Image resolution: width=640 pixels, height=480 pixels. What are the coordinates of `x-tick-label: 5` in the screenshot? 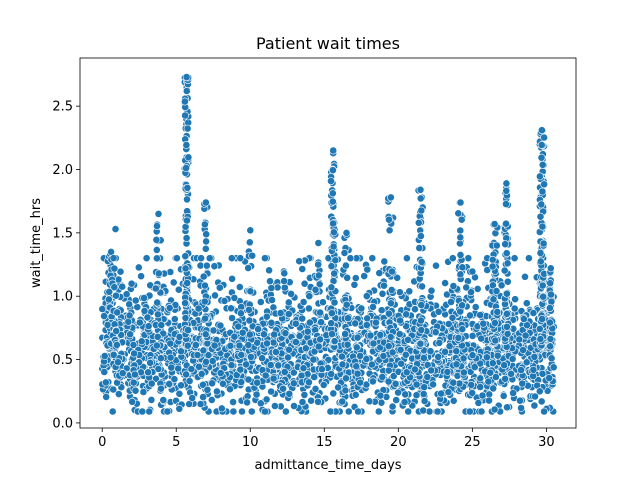 It's located at (176, 442).